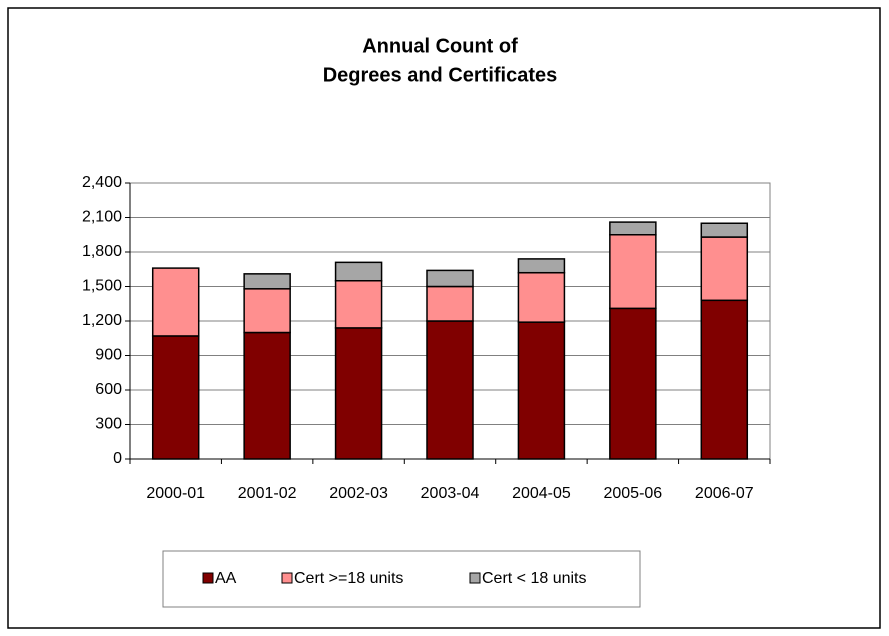  What do you see at coordinates (102, 182) in the screenshot?
I see `y-tick-label: 2,400` at bounding box center [102, 182].